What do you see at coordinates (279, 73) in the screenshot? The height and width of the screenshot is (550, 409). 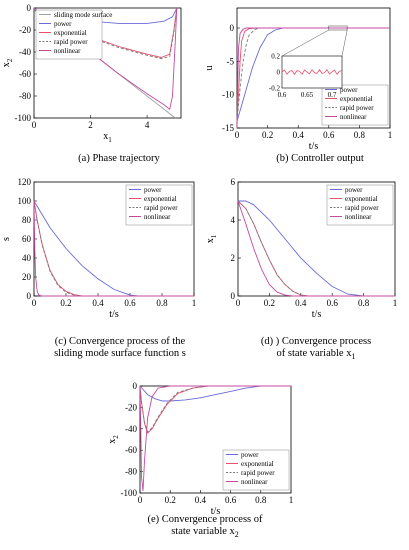 I see `inset-y-tick-label: 0` at bounding box center [279, 73].